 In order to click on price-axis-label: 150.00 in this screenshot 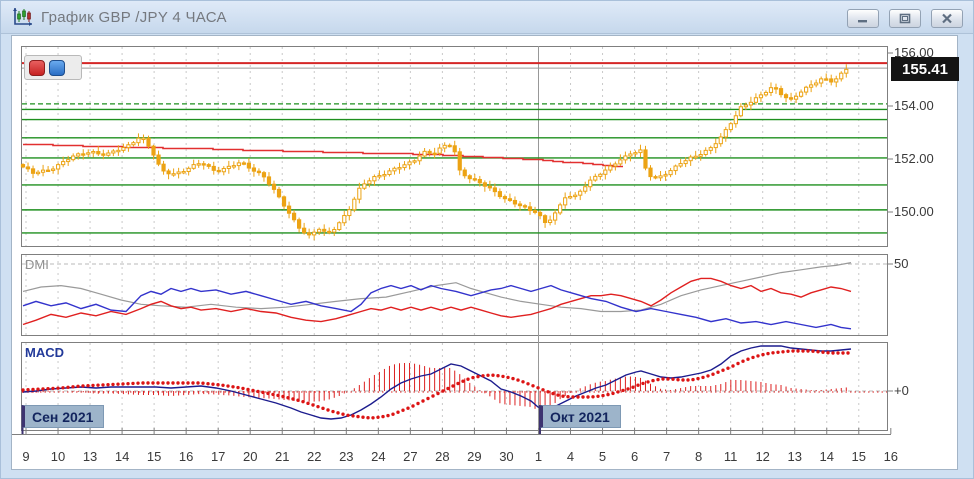, I will do `click(914, 211)`.